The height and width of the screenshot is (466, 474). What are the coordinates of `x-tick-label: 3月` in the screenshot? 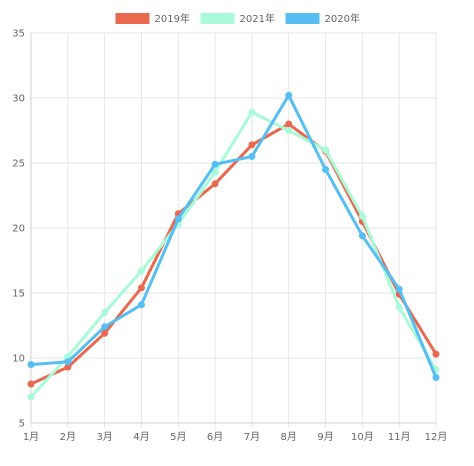 It's located at (104, 437).